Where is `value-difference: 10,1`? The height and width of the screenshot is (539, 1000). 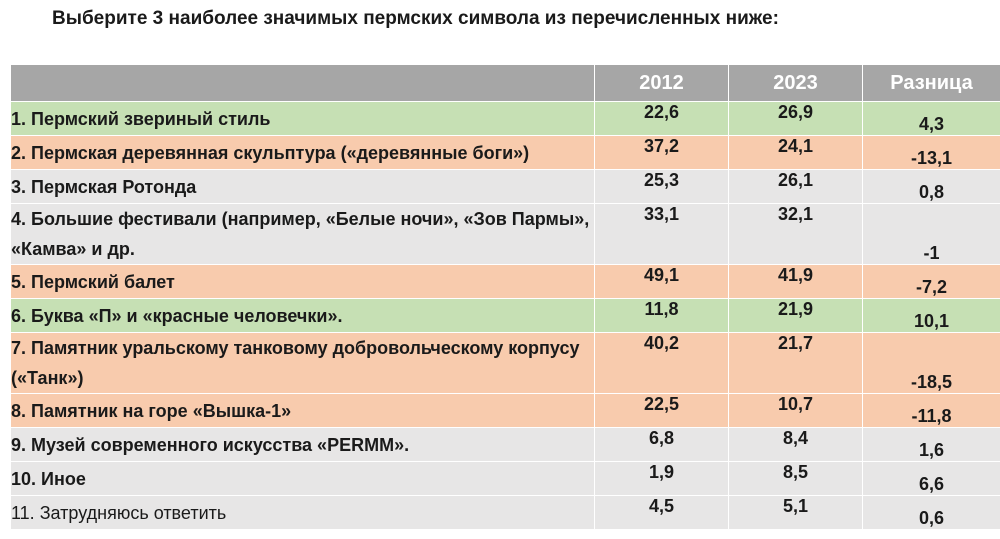
value-difference: 10,1 is located at coordinates (931, 315).